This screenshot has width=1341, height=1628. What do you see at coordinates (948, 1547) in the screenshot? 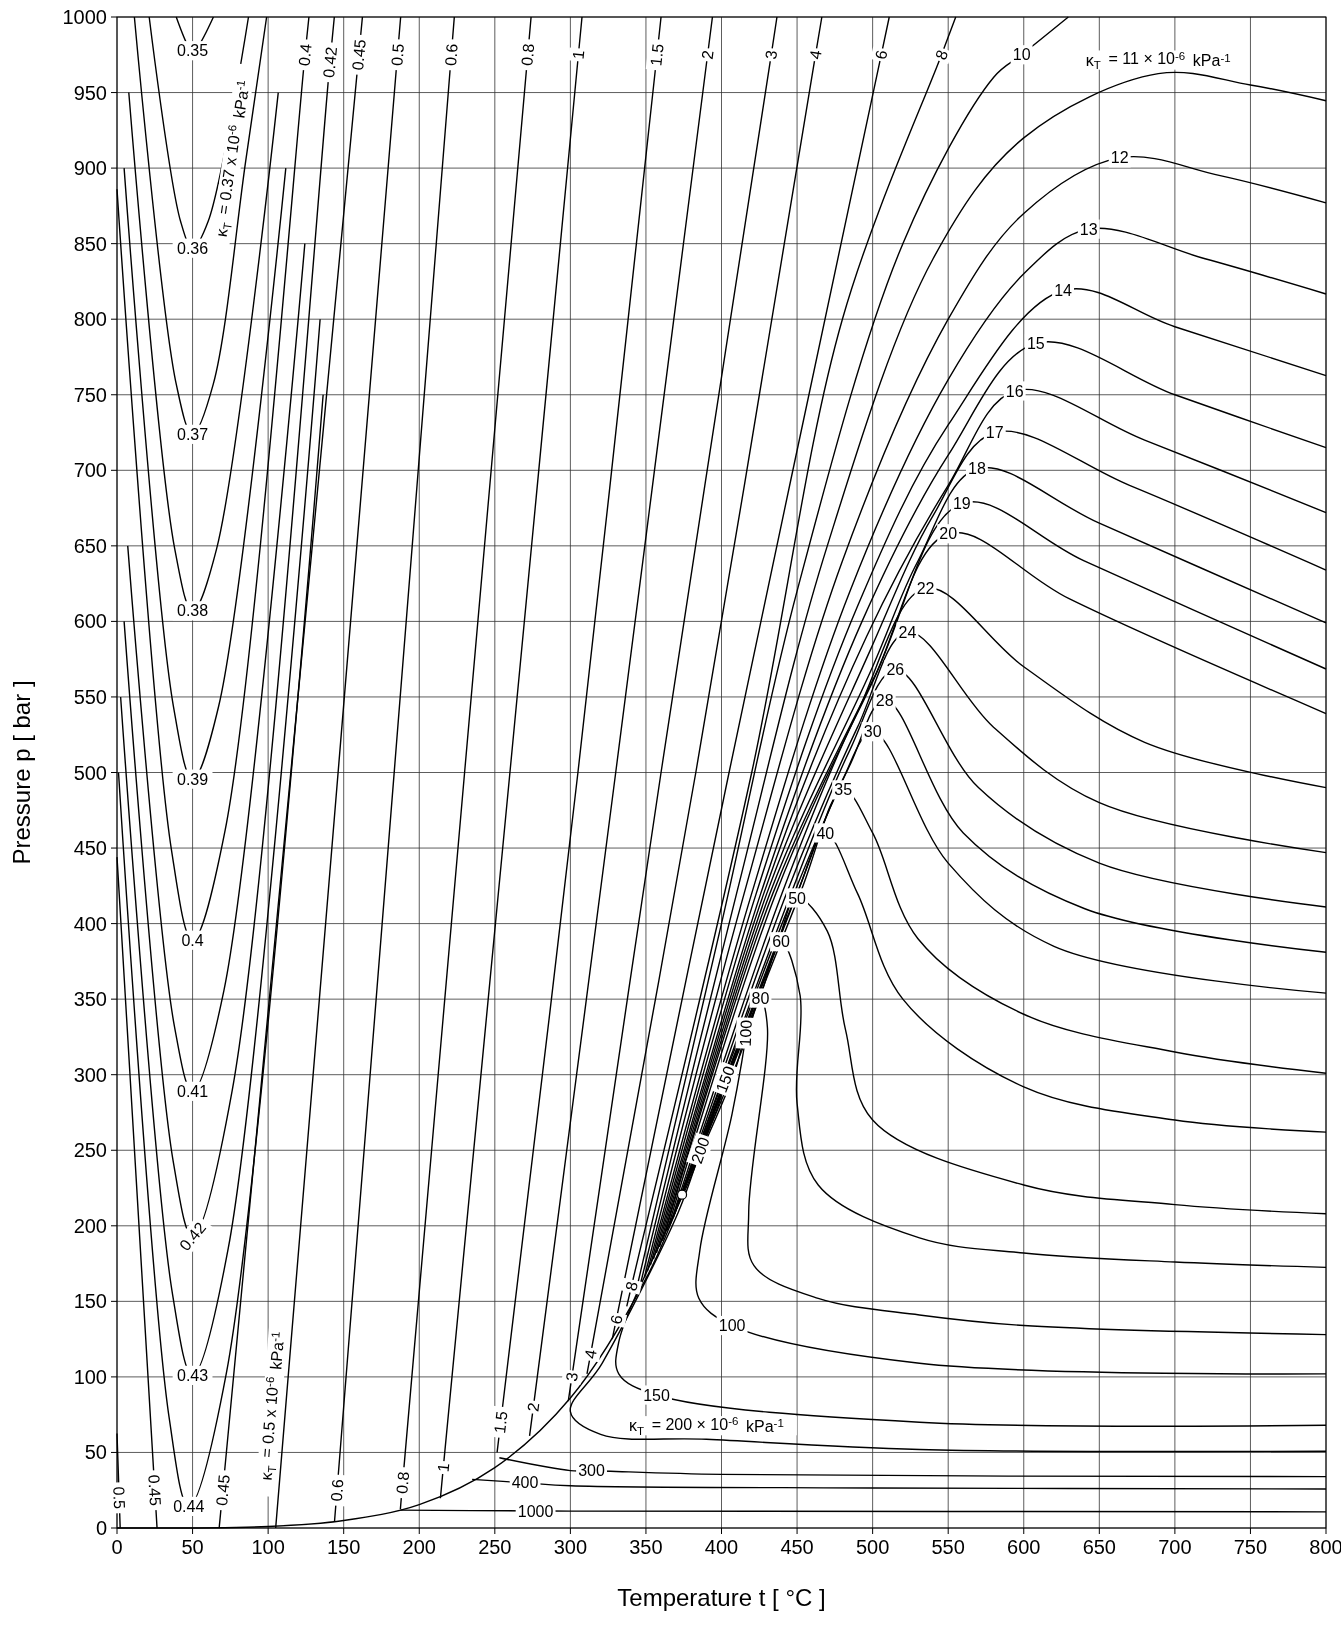
I see `x-tick-label: 550` at bounding box center [948, 1547].